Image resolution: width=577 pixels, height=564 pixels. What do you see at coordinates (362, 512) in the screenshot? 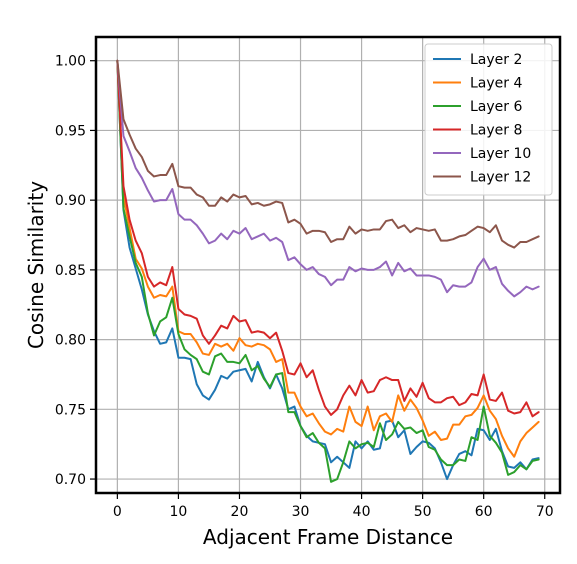
I see `x-tick-label: 40` at bounding box center [362, 512].